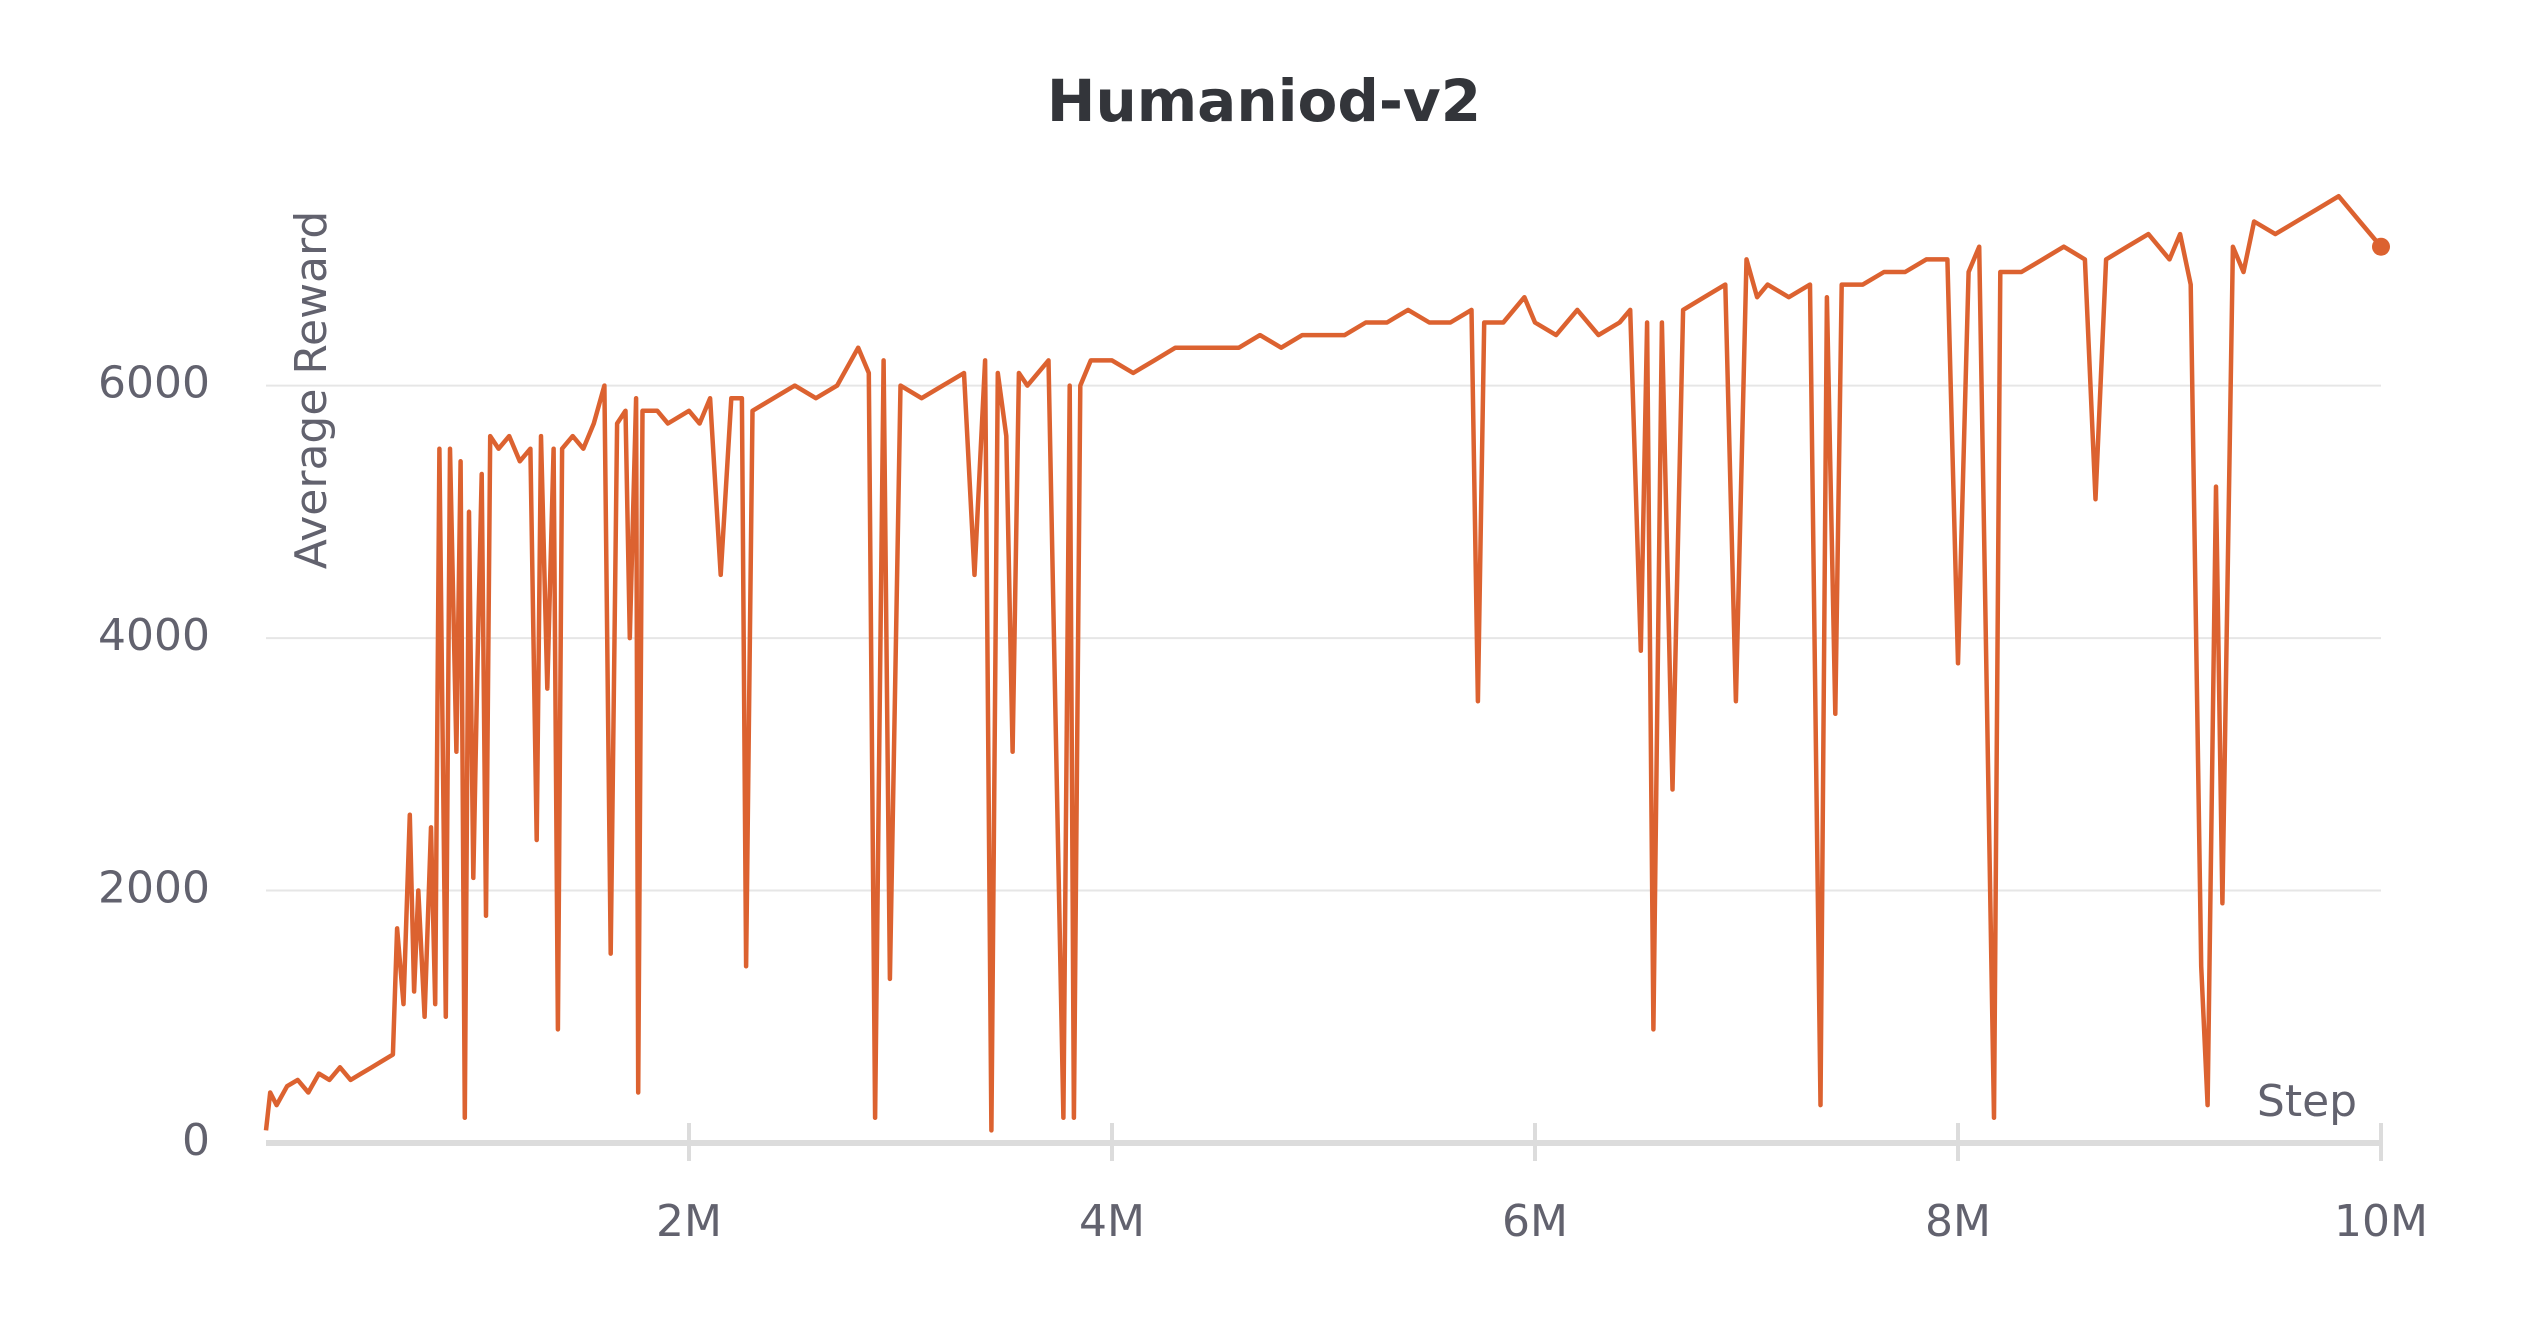 The width and height of the screenshot is (2528, 1328). What do you see at coordinates (154, 383) in the screenshot?
I see `y-tick-label: 6000` at bounding box center [154, 383].